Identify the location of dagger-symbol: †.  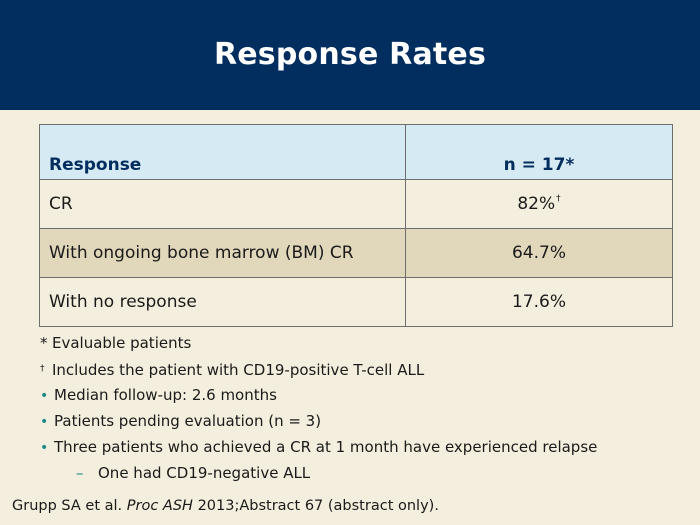
(42, 369).